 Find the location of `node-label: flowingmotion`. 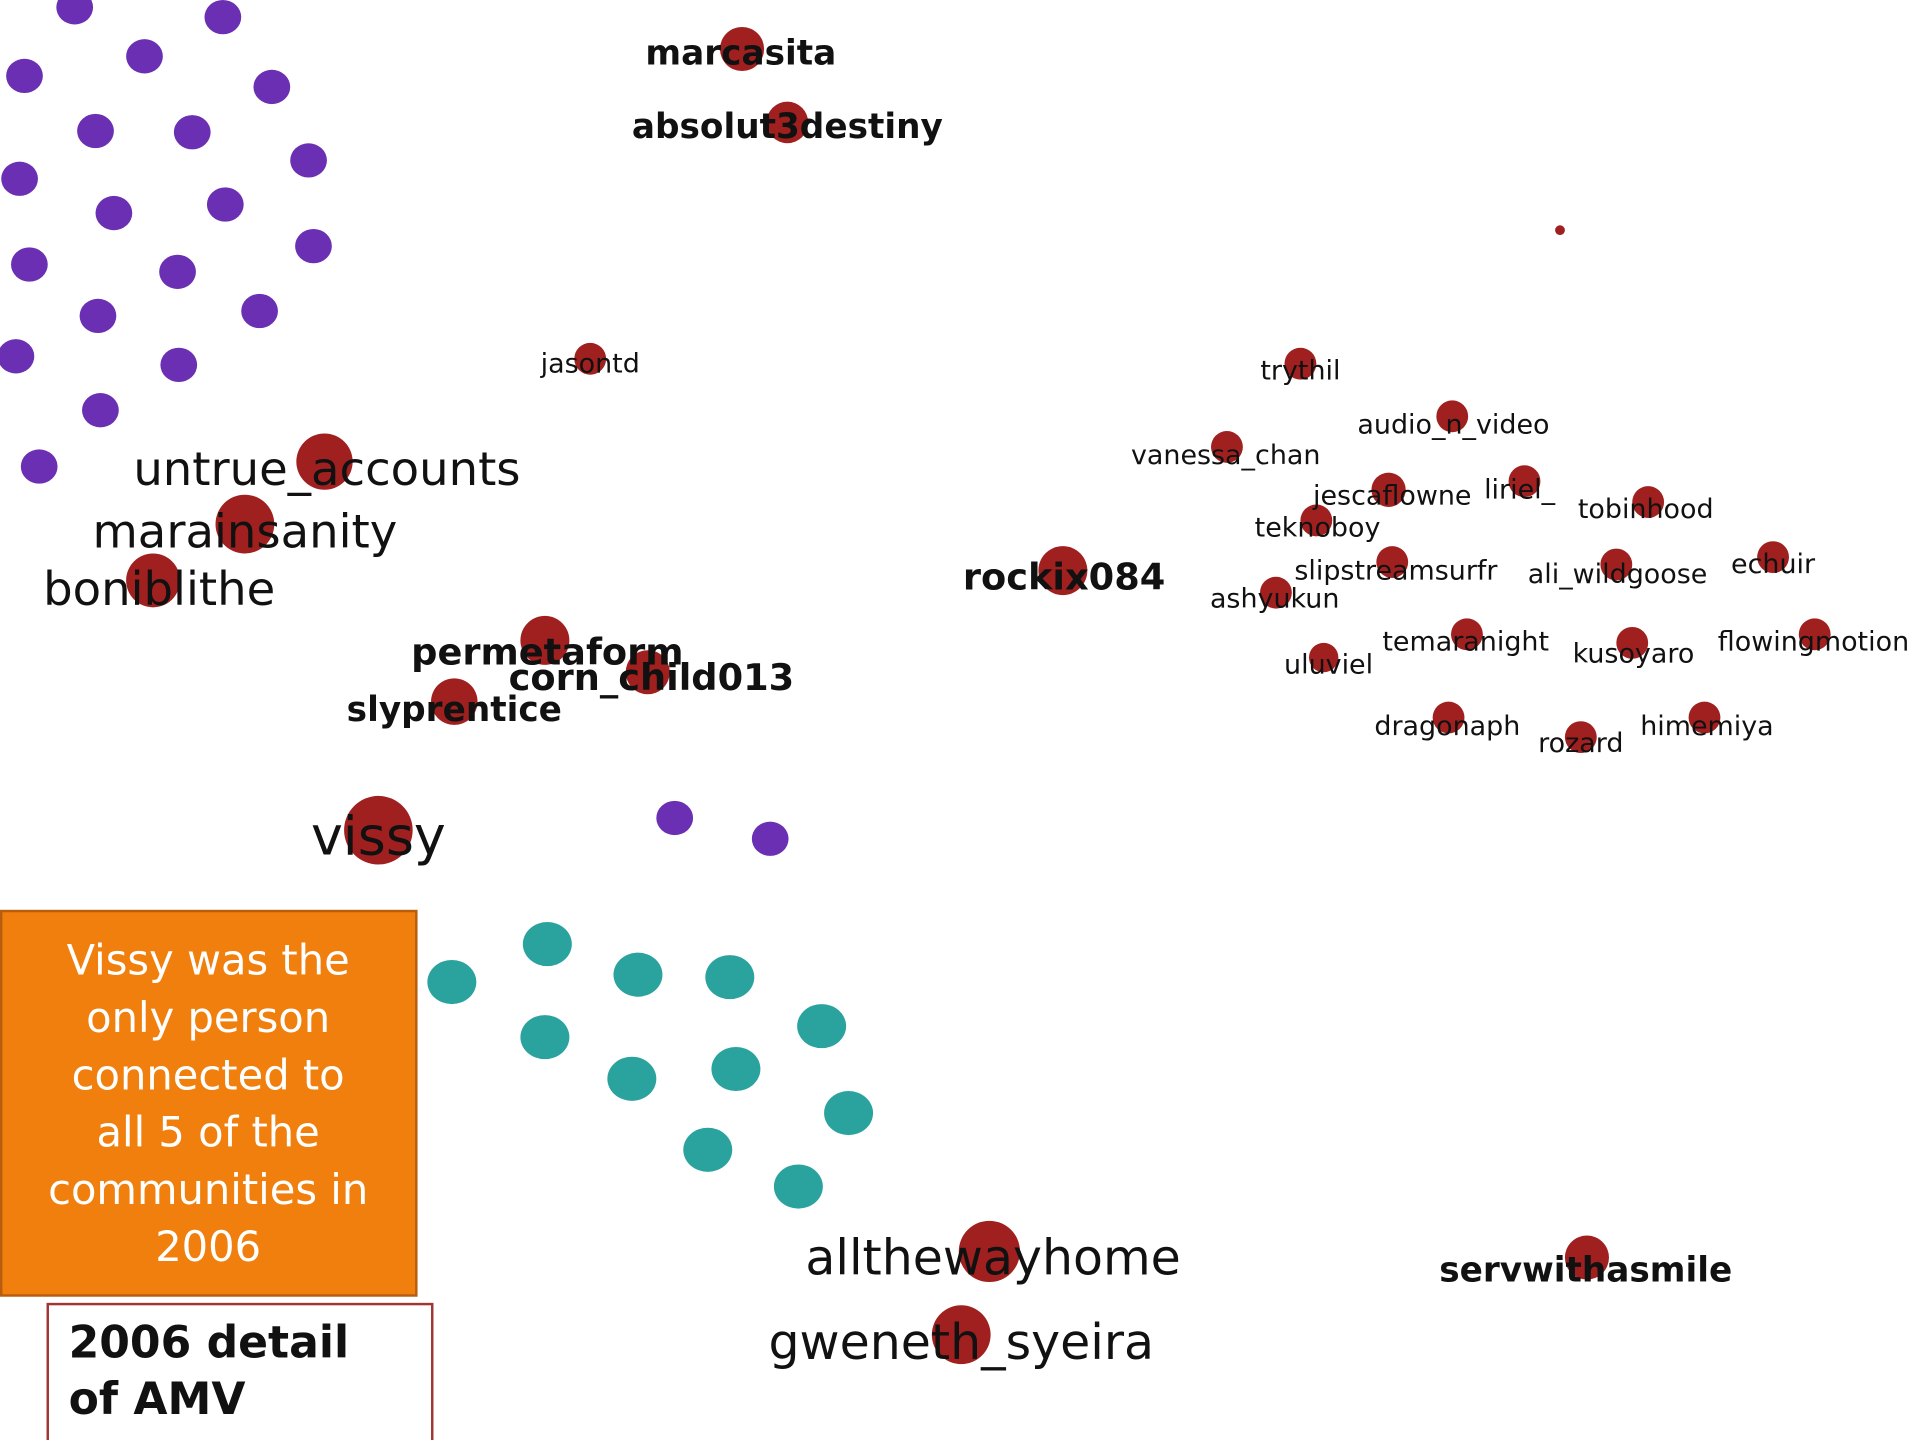

node-label: flowingmotion is located at coordinates (1813, 641).